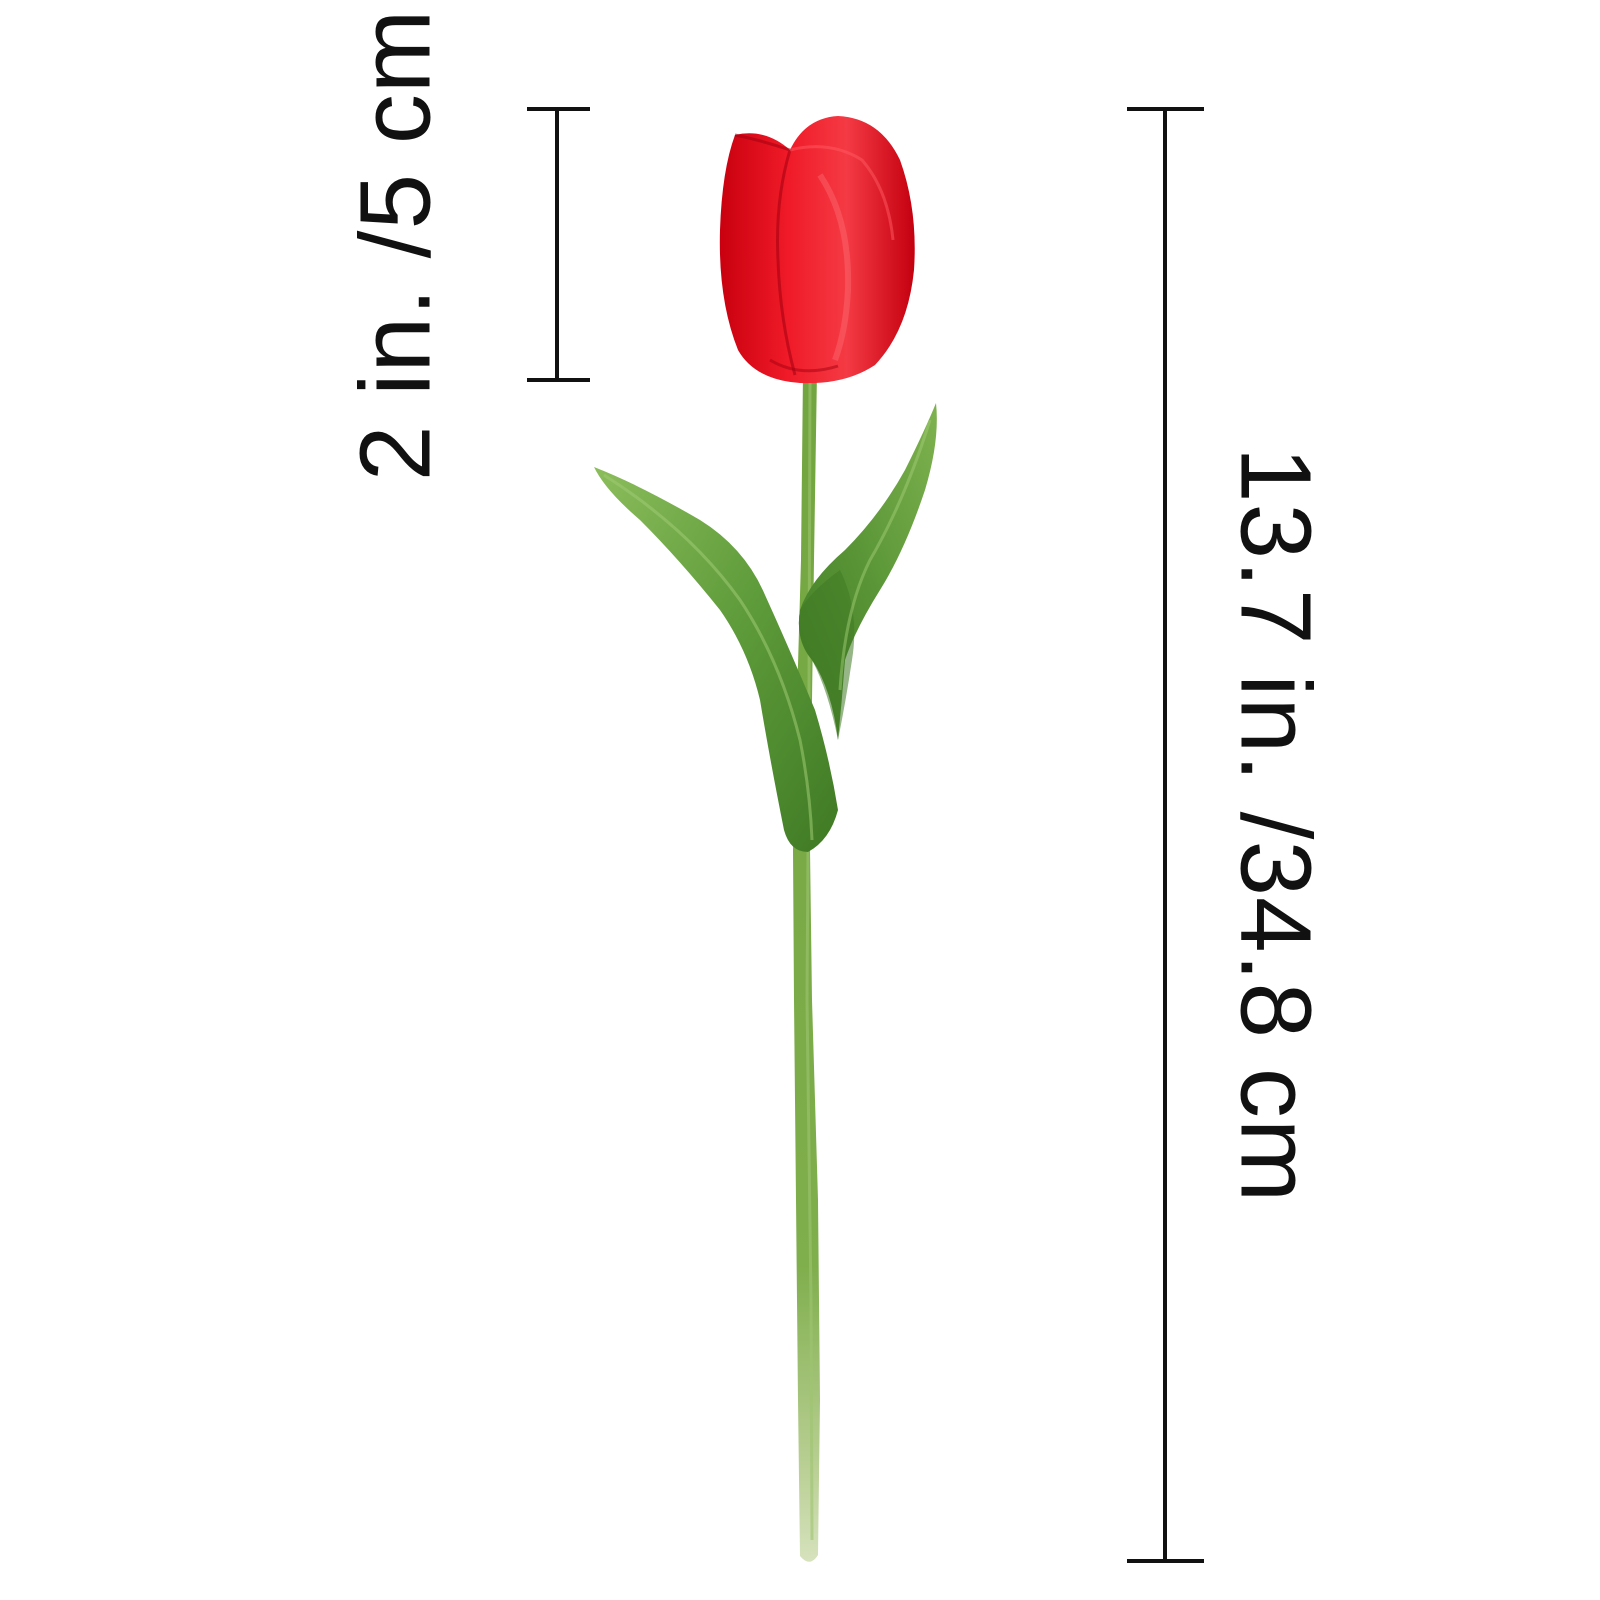 This screenshot has height=1600, width=1600. What do you see at coordinates (395, 245) in the screenshot?
I see `flower-height-label: 2 in. /5 cm` at bounding box center [395, 245].